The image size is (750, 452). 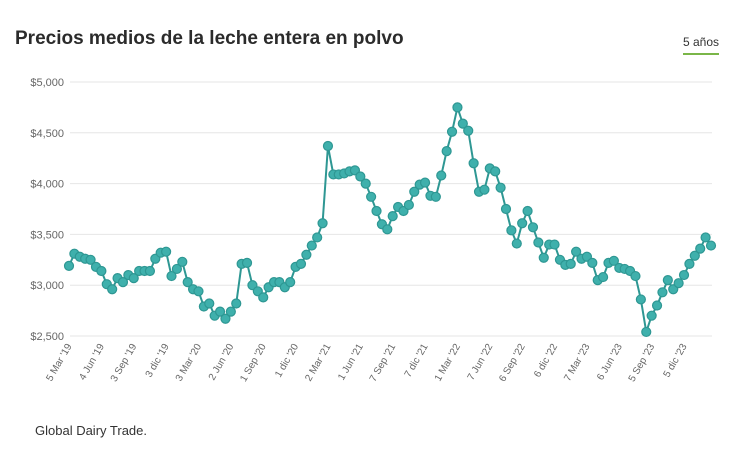 What do you see at coordinates (189, 363) in the screenshot?
I see `x-tick-label: 3 Mar '20` at bounding box center [189, 363].